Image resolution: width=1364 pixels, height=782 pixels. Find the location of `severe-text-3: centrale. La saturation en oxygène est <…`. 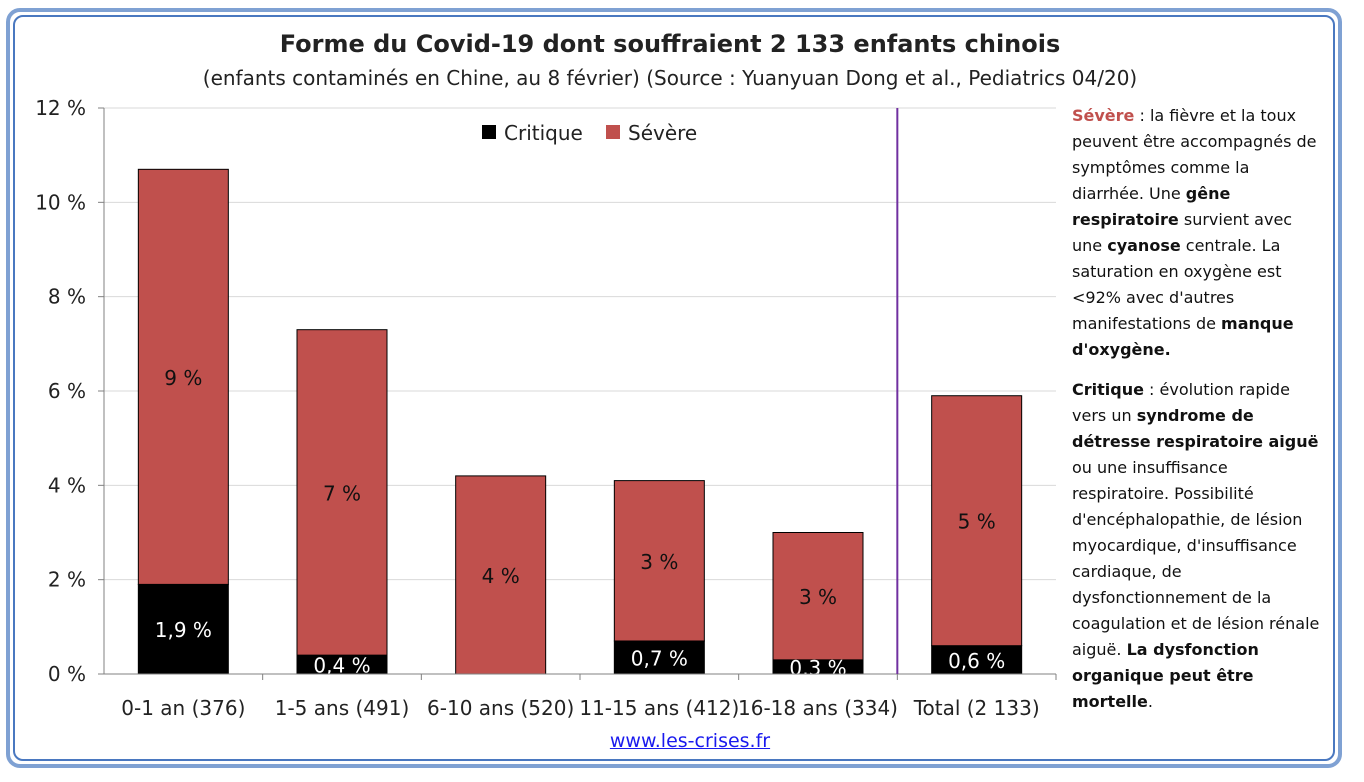

severe-text-3: centrale. La saturation en oxygène est <… is located at coordinates (1177, 284).